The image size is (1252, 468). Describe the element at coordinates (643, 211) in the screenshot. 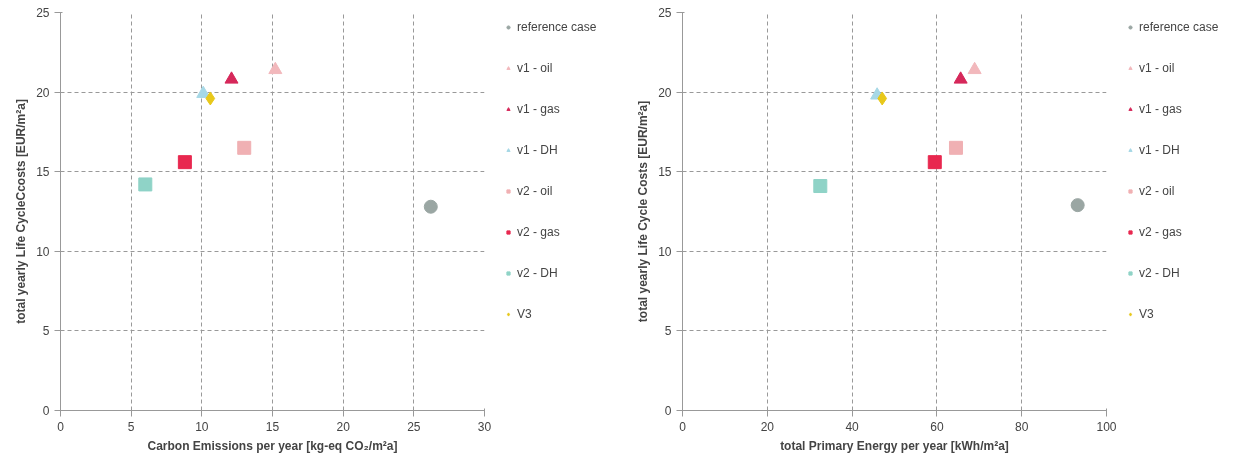

I see `y-axis-title: total yearly Life Cycle Costs [EUR/m²a]` at that location.